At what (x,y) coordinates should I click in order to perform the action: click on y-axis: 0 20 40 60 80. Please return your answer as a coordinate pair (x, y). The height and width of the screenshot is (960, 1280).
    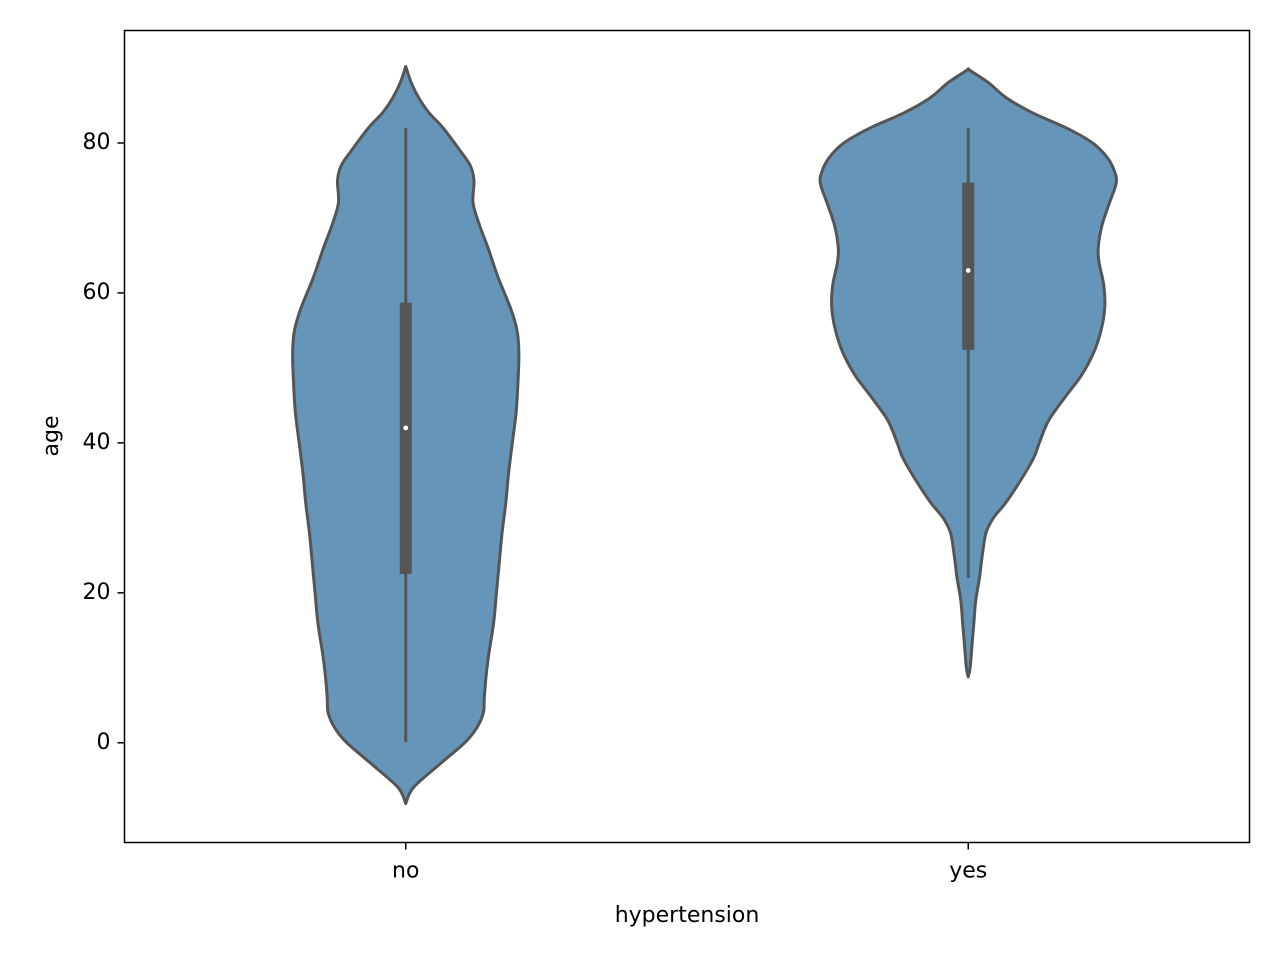
    Looking at the image, I should click on (104, 442).